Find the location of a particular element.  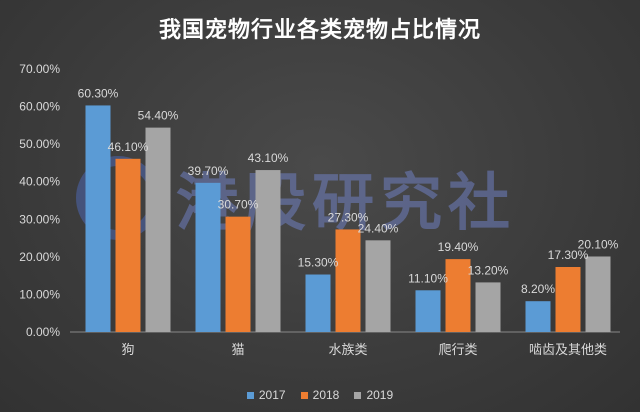

data-label: 60.30% is located at coordinates (98, 93).